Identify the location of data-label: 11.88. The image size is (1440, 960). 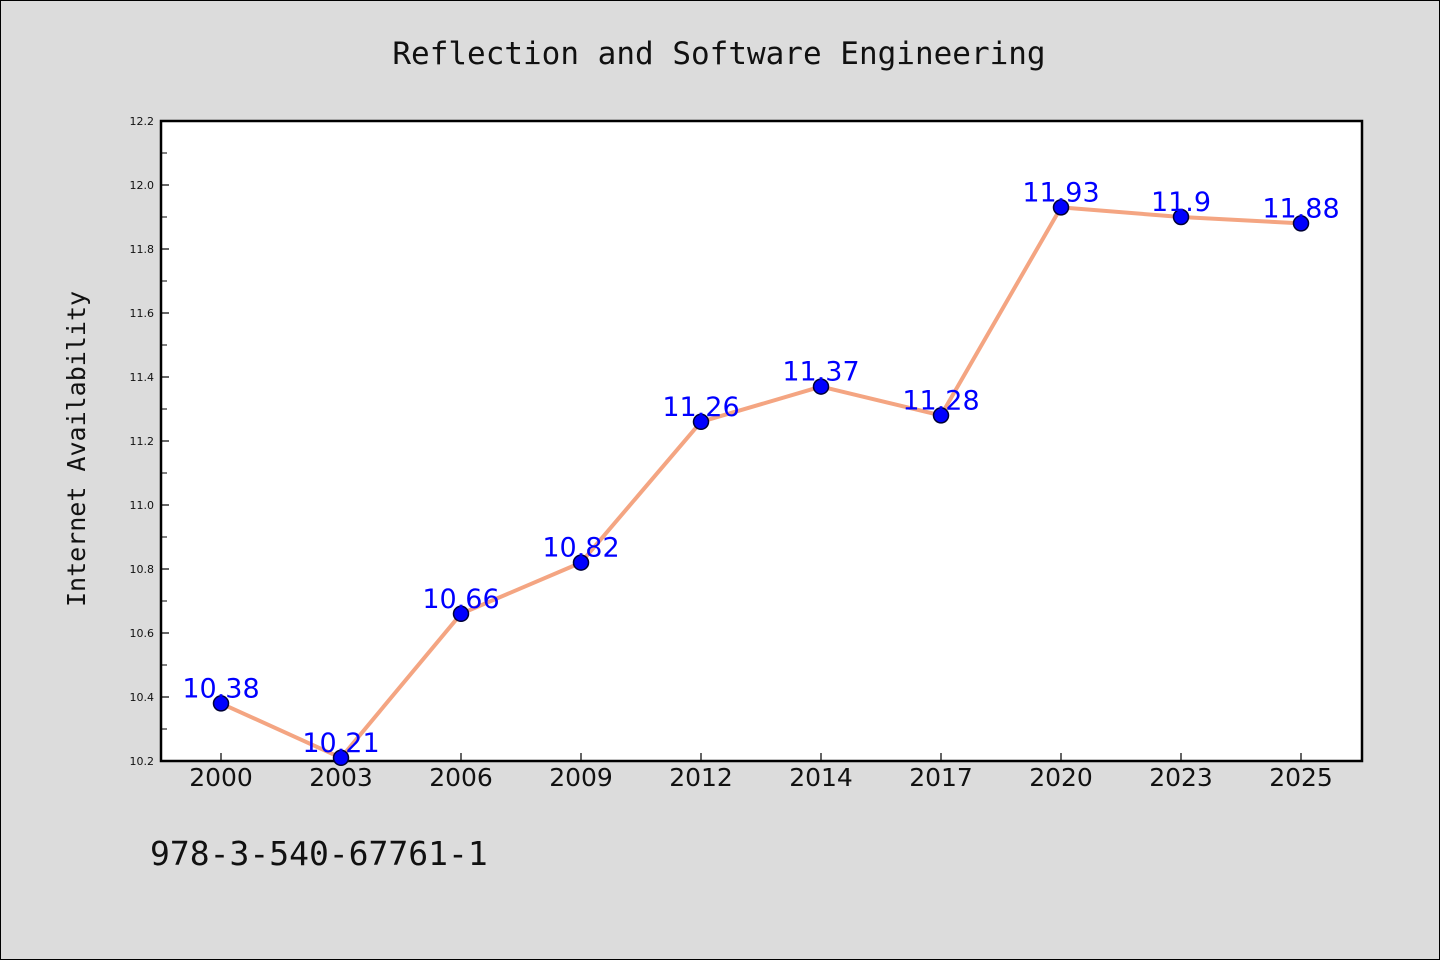
(1300, 208).